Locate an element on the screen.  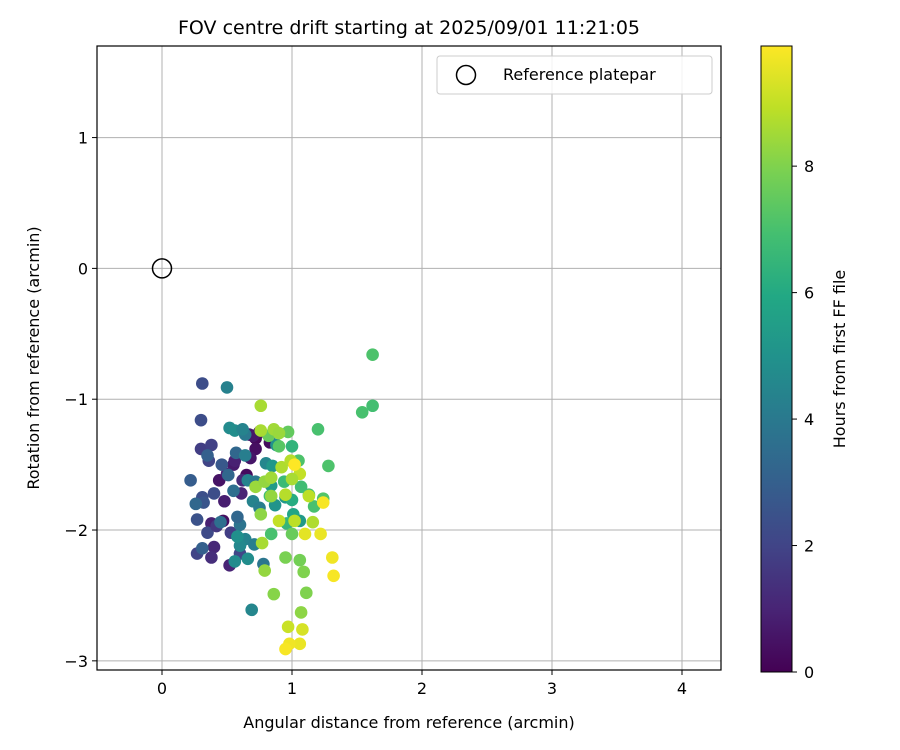
y-tick-label: −2 is located at coordinates (76, 530).